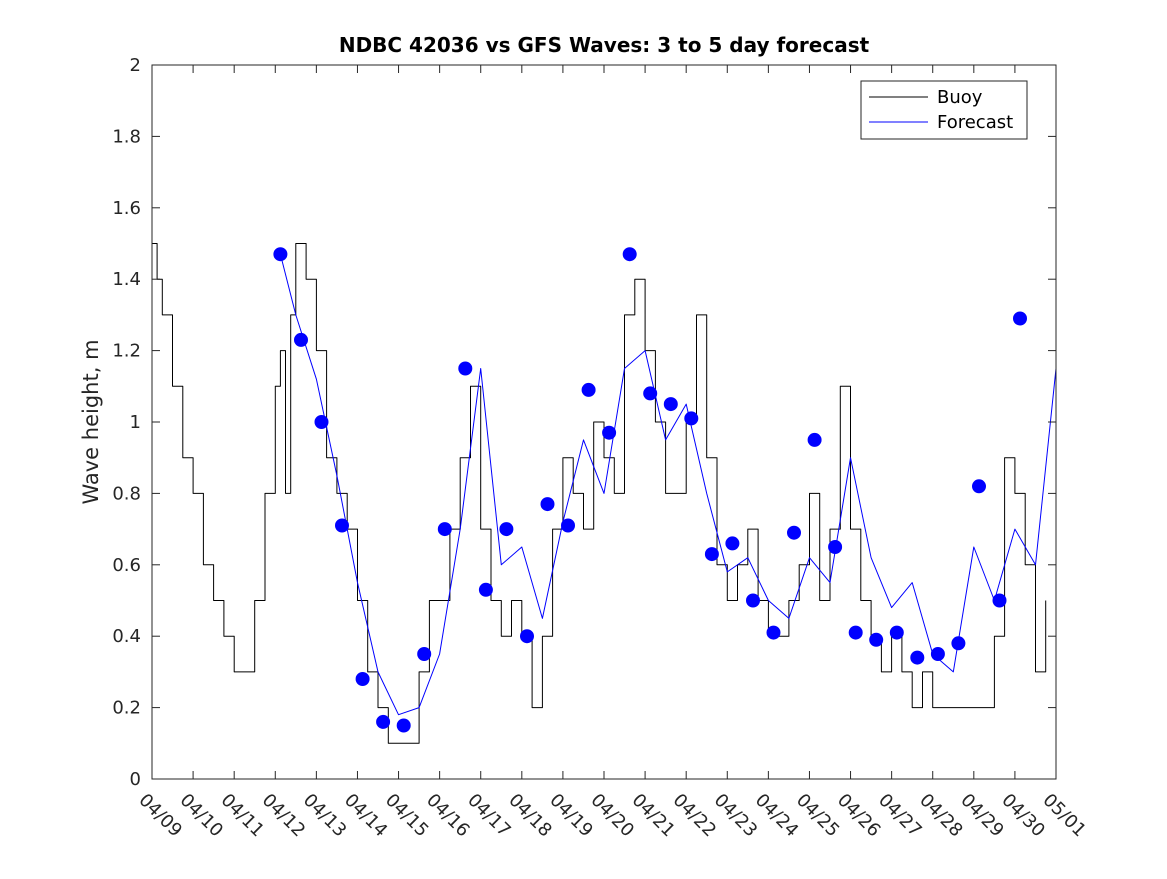  What do you see at coordinates (135, 779) in the screenshot?
I see `y-tick-label: 0` at bounding box center [135, 779].